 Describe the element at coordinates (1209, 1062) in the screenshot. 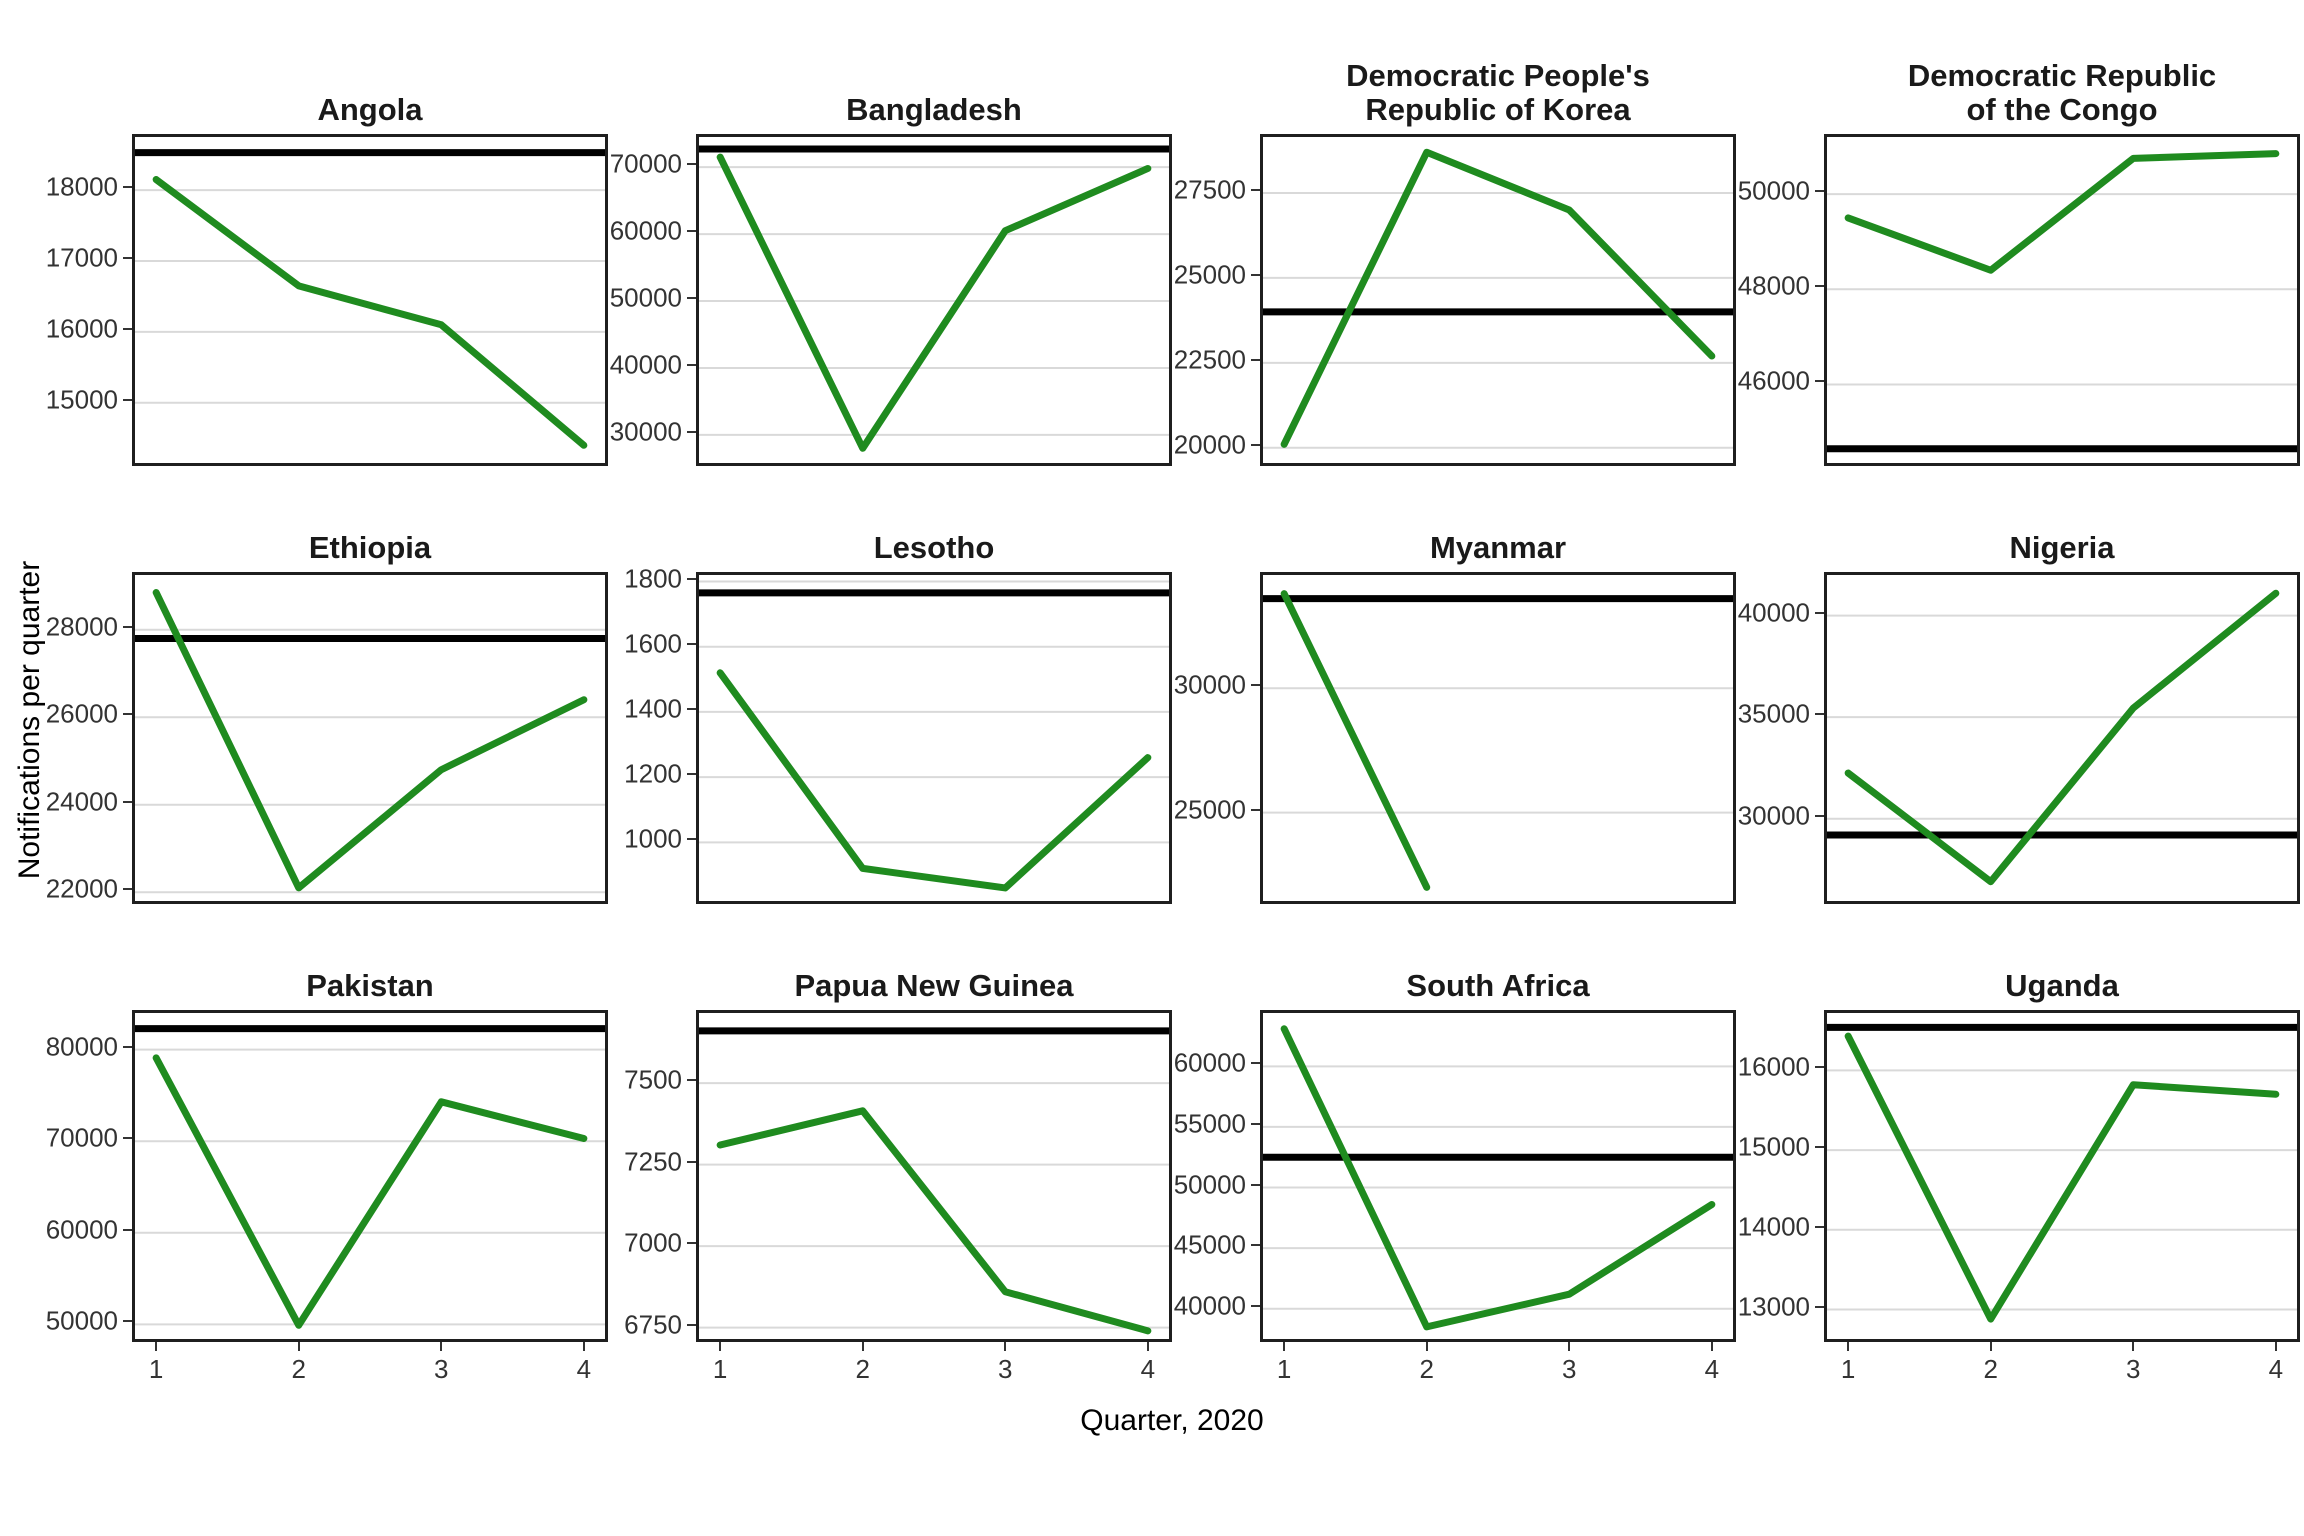

I see `y-tick-label: 60000` at that location.